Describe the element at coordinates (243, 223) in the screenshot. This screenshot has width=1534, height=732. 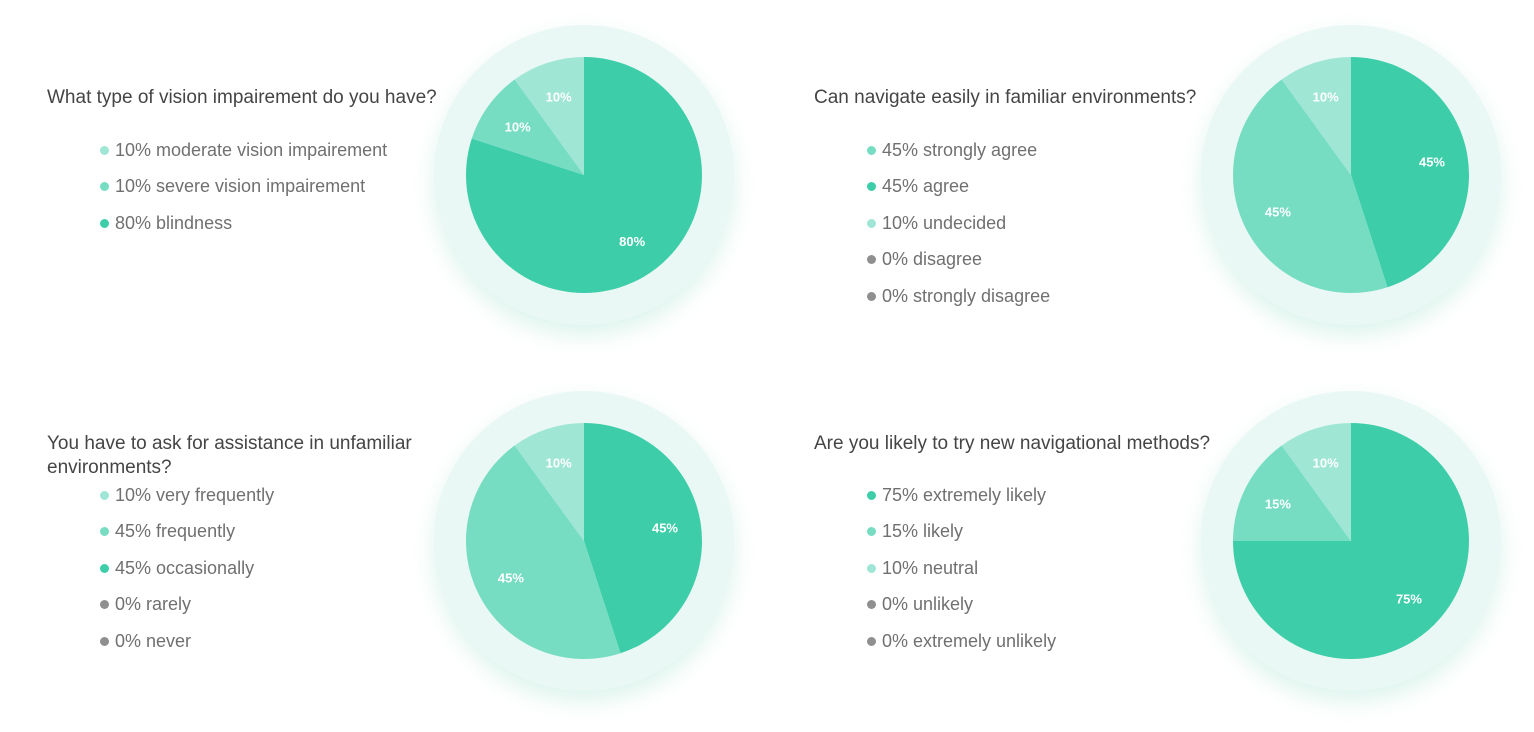
I see `legend-item: 80% blindness` at that location.